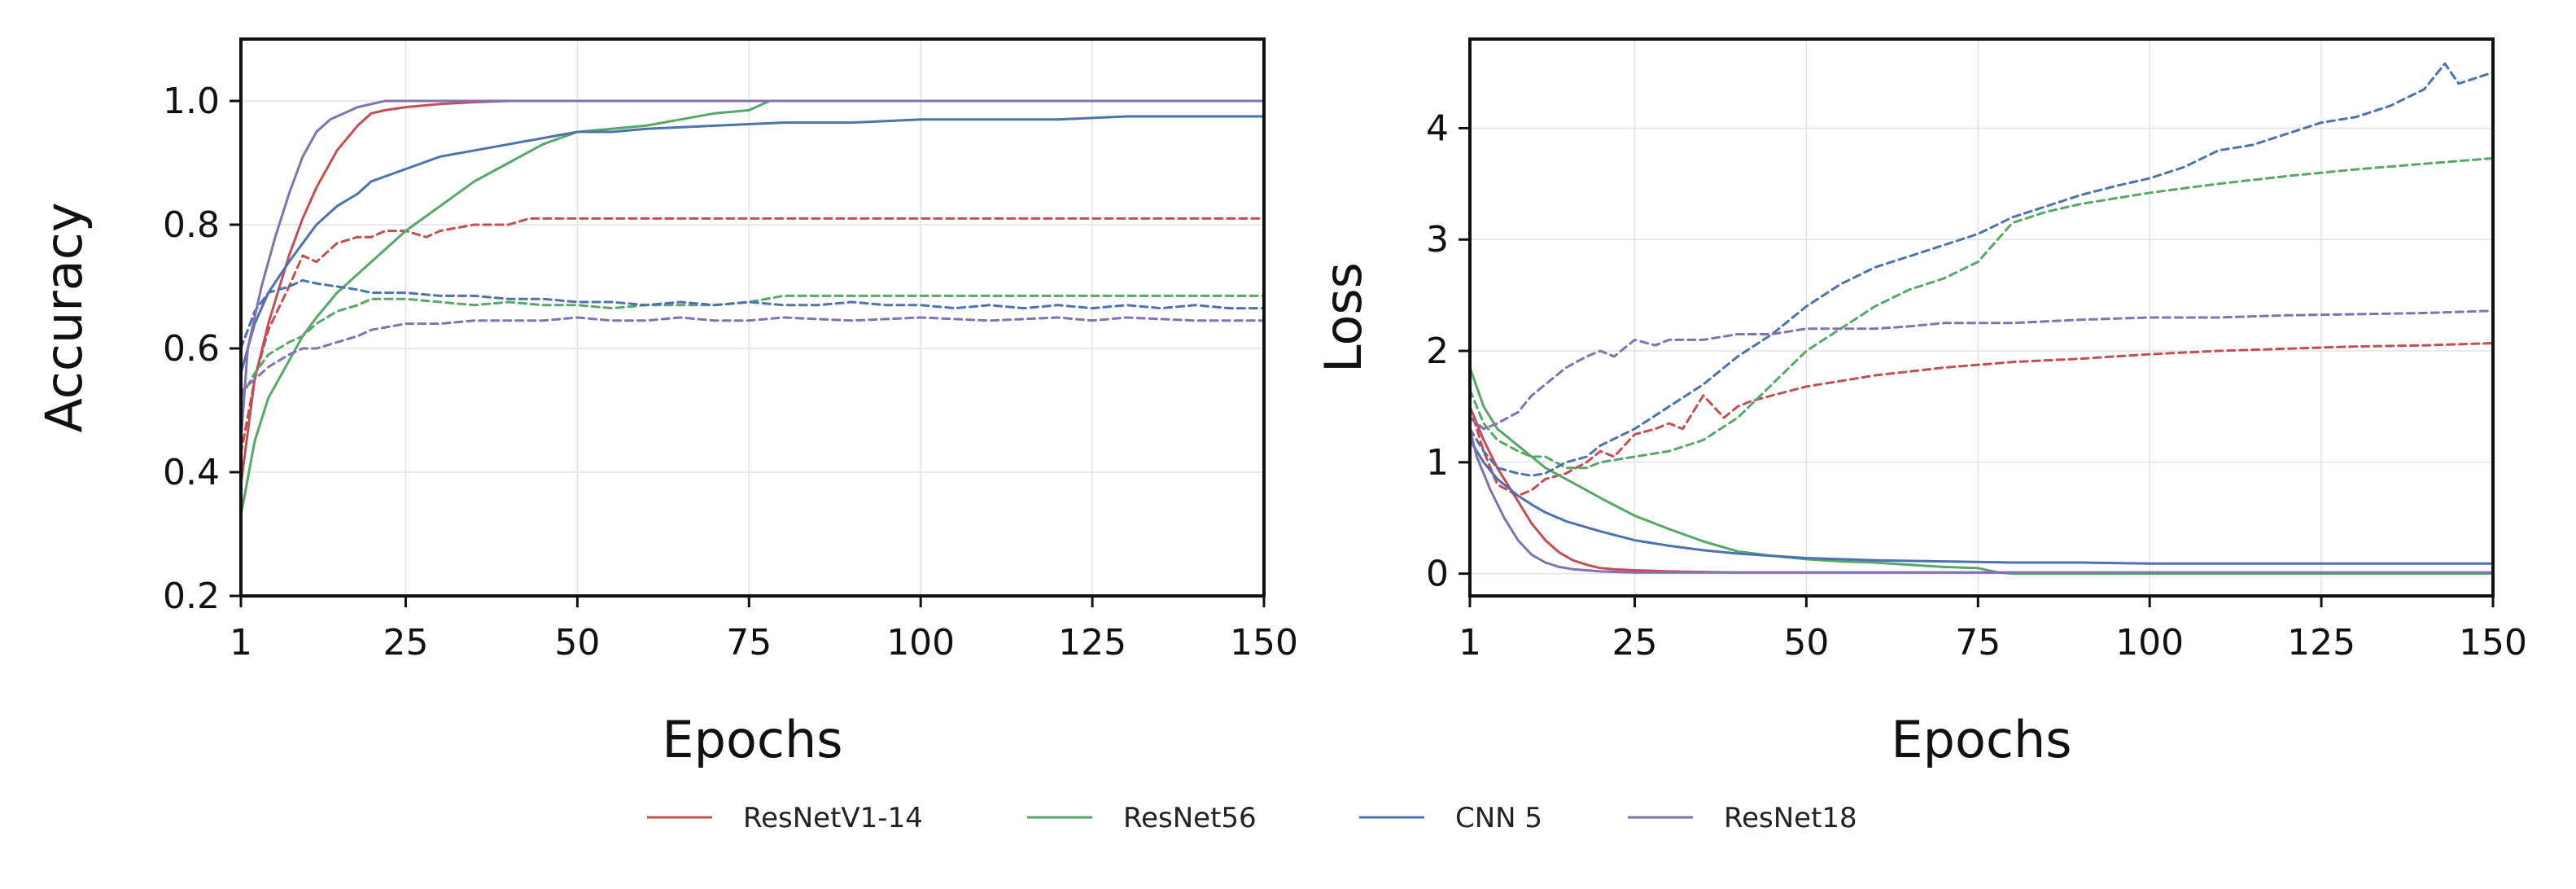 The height and width of the screenshot is (889, 2576). Describe the element at coordinates (1343, 317) in the screenshot. I see `loss-y-axis-label: Loss` at that location.